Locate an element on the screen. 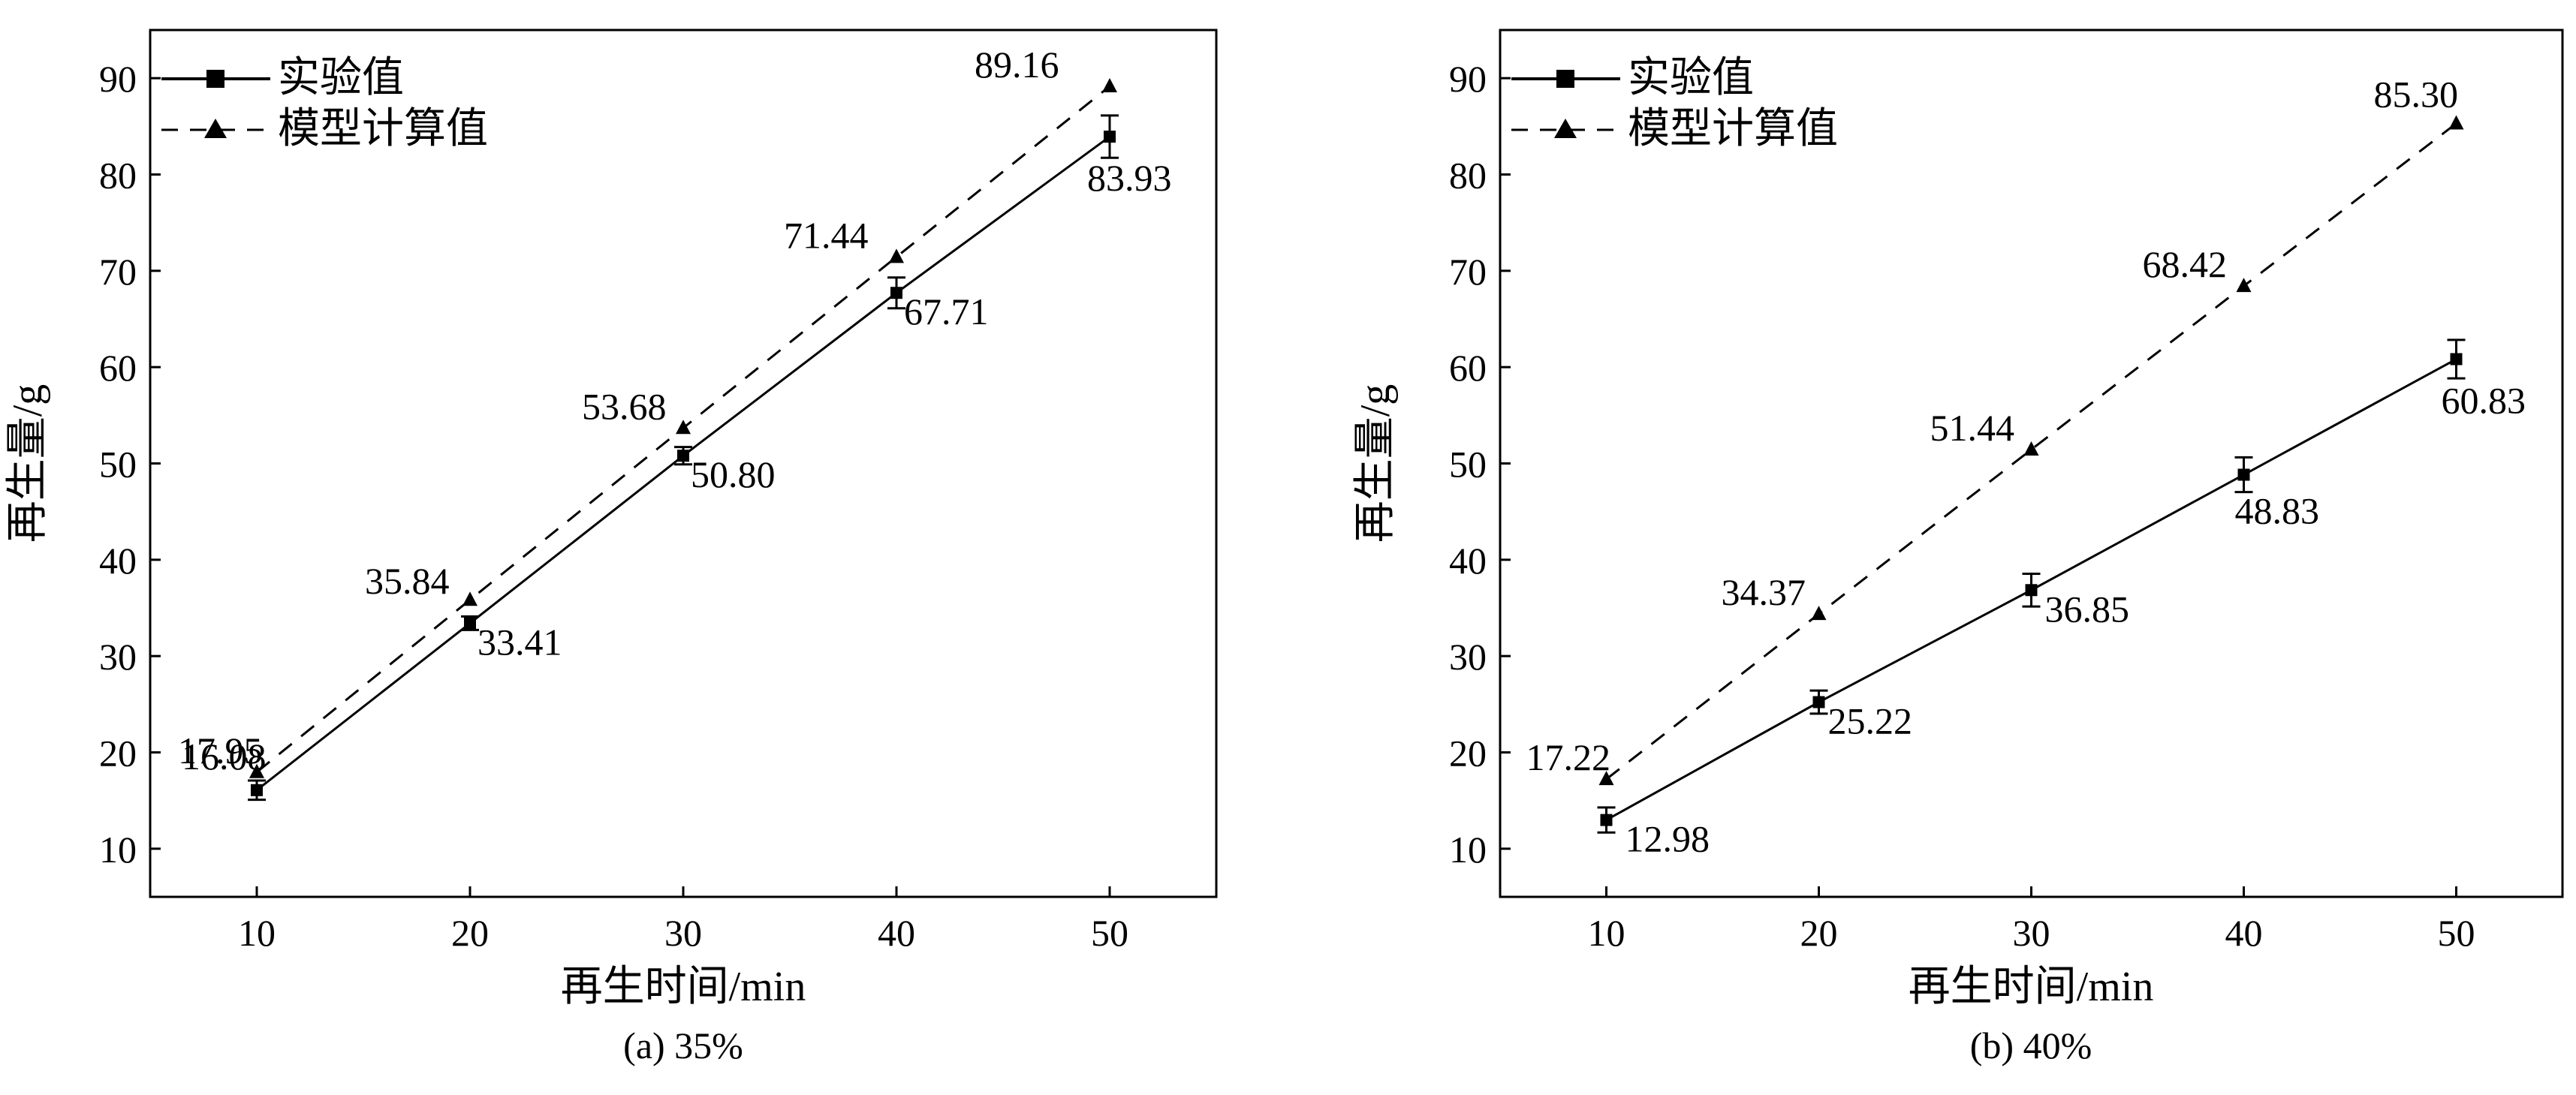 The height and width of the screenshot is (1095, 2576). experimental-data-label: 12.98 is located at coordinates (1667, 839).